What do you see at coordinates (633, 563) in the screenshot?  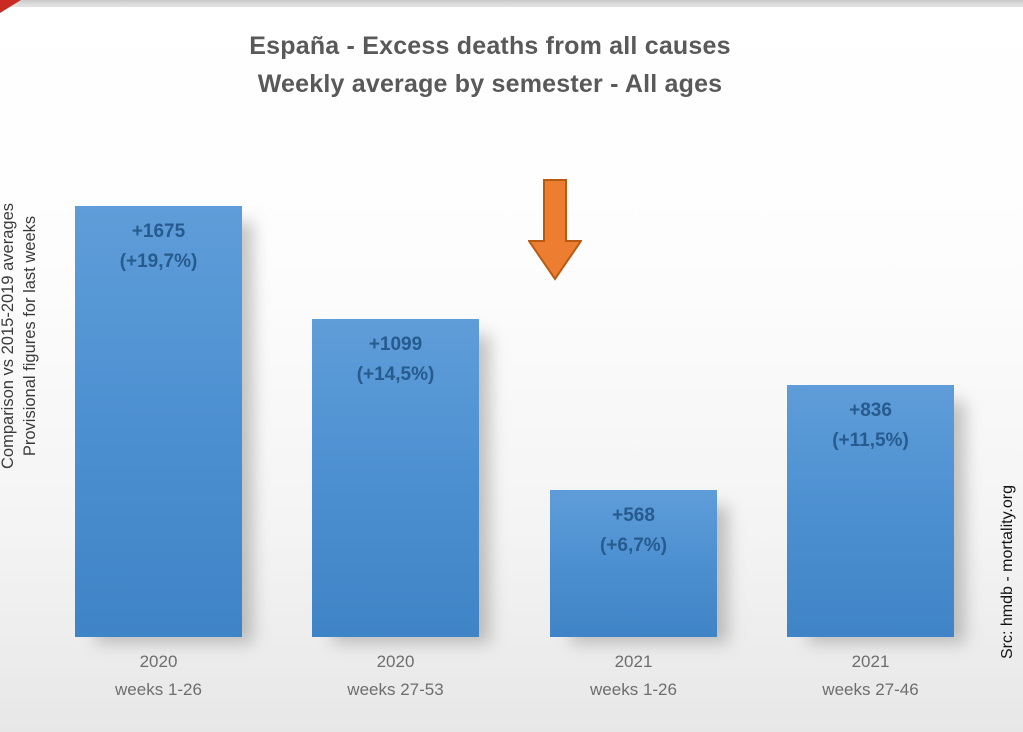 I see `bar-2021-weeks-1-26: +568 (+6,7%)` at bounding box center [633, 563].